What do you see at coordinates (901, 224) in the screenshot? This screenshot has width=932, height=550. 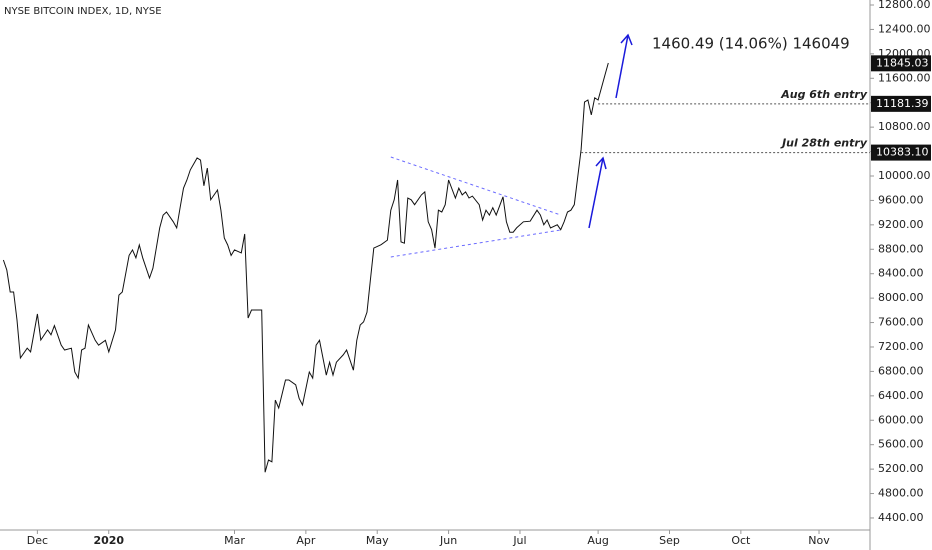 I see `y-tick-label: 9200.00` at bounding box center [901, 224].